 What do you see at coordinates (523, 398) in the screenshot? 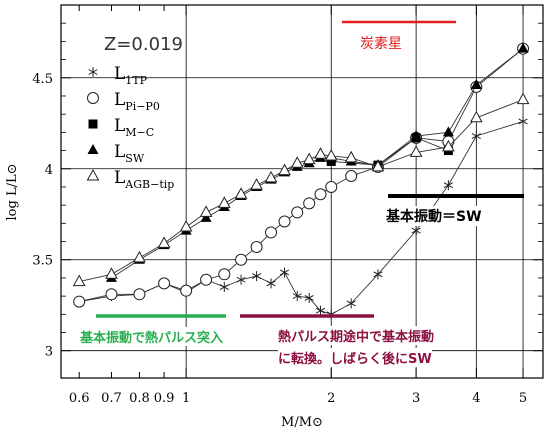
I see `x-tick-label: 5` at bounding box center [523, 398].